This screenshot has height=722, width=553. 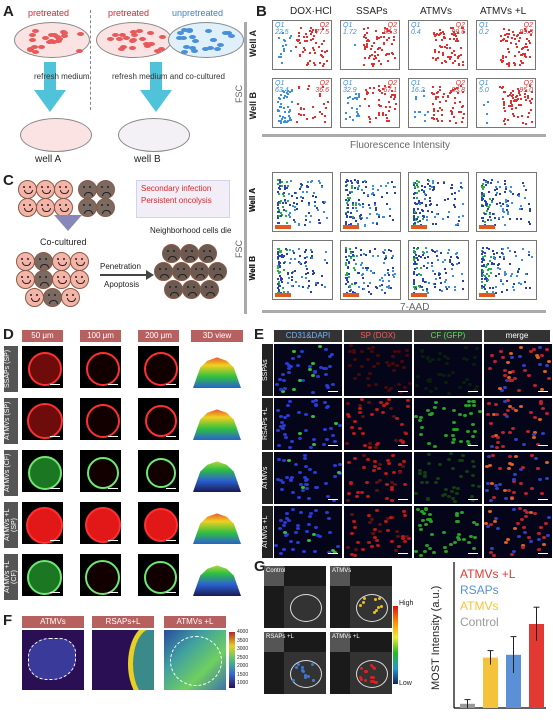 What do you see at coordinates (543, 553) in the screenshot?
I see `scale-bar` at bounding box center [543, 553].